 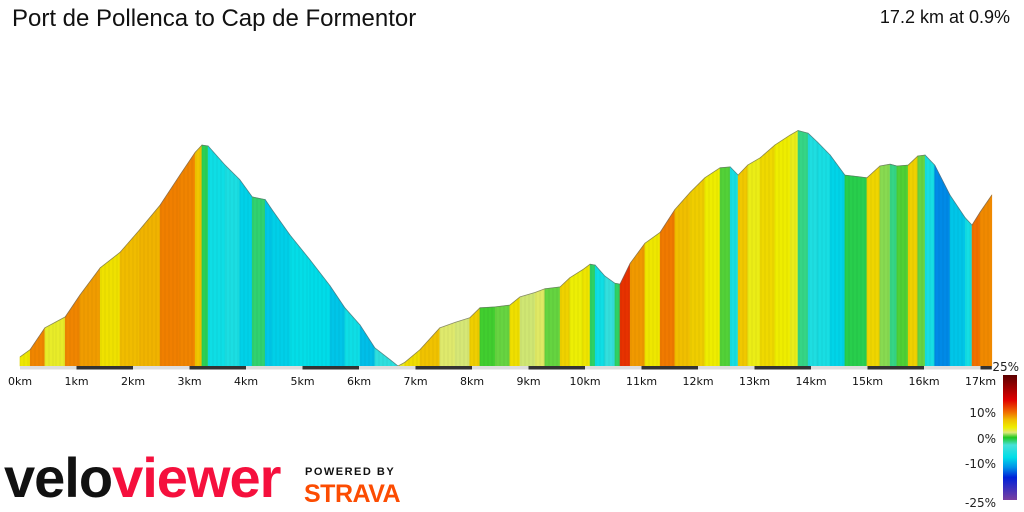 I want to click on x-tick-label: 7km, so click(x=415, y=381).